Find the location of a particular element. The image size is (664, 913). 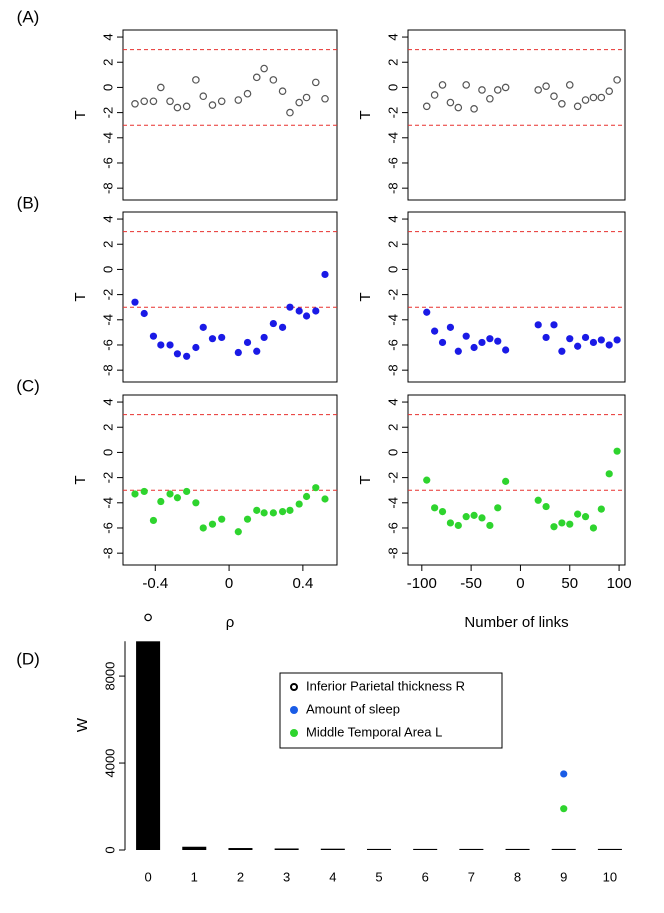

x-tick-label: 8 is located at coordinates (517, 876).